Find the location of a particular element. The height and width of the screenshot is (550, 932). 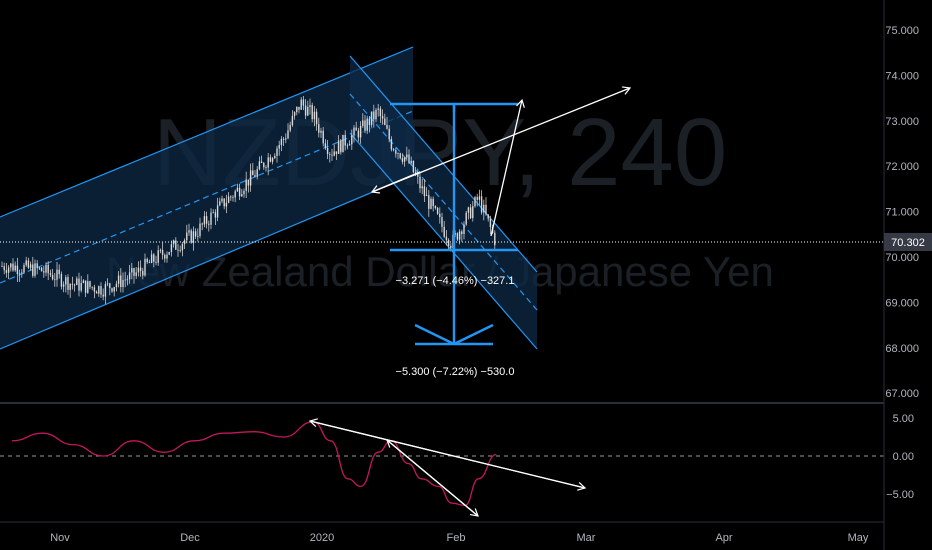

descending-channel-lower-line is located at coordinates (443, 241).